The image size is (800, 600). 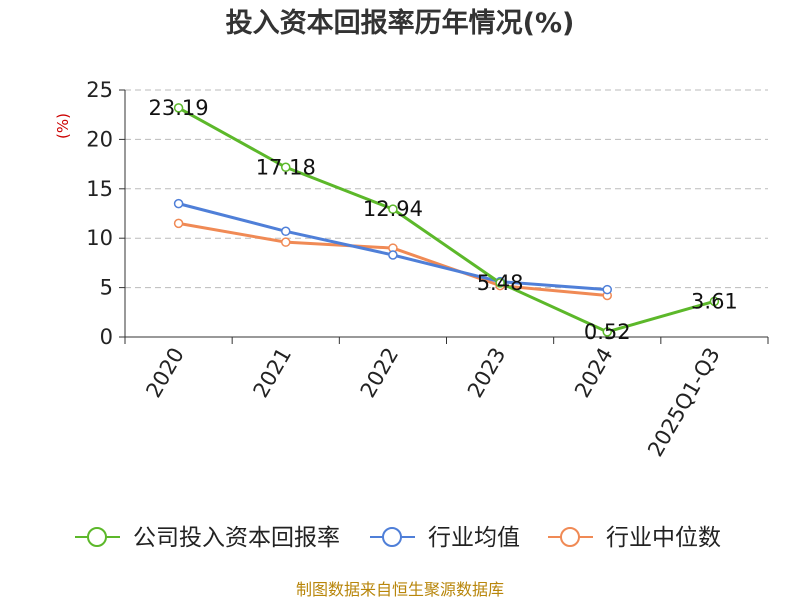 What do you see at coordinates (380, 373) in the screenshot?
I see `x-tick-label-2022: 2022` at bounding box center [380, 373].